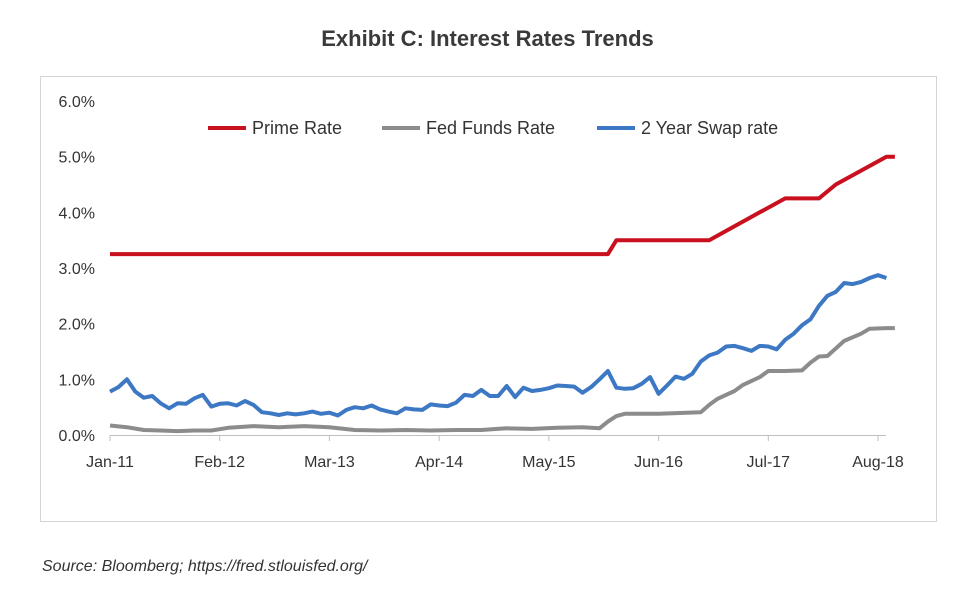 The height and width of the screenshot is (592, 975). Describe the element at coordinates (768, 462) in the screenshot. I see `x-tick-label: Jul-17` at that location.